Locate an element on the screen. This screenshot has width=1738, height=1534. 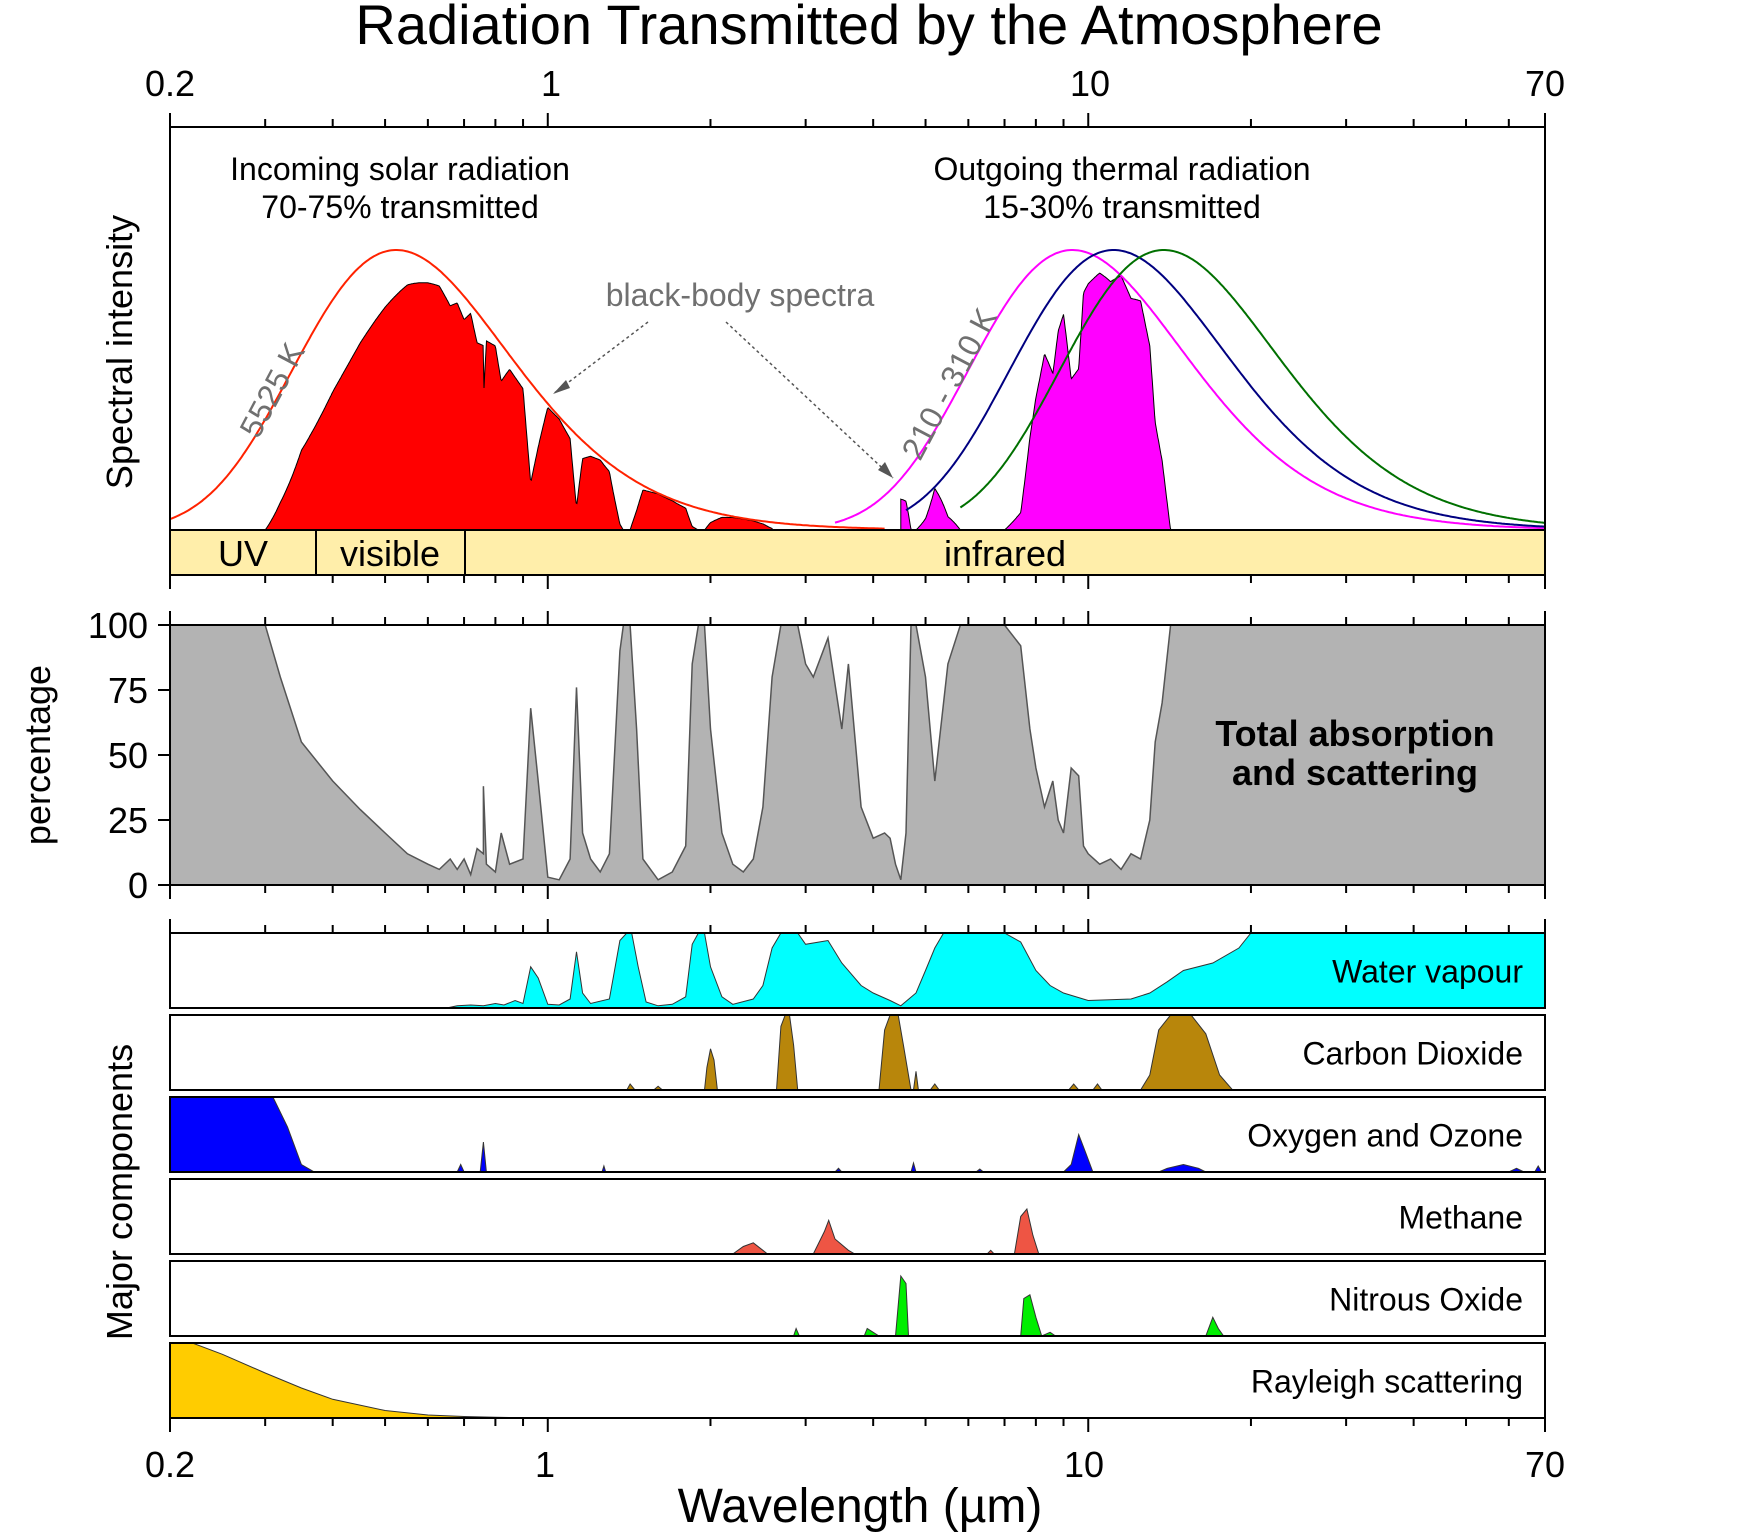
component-nitrous-oxide: Nitrous Oxide is located at coordinates (857, 1298).